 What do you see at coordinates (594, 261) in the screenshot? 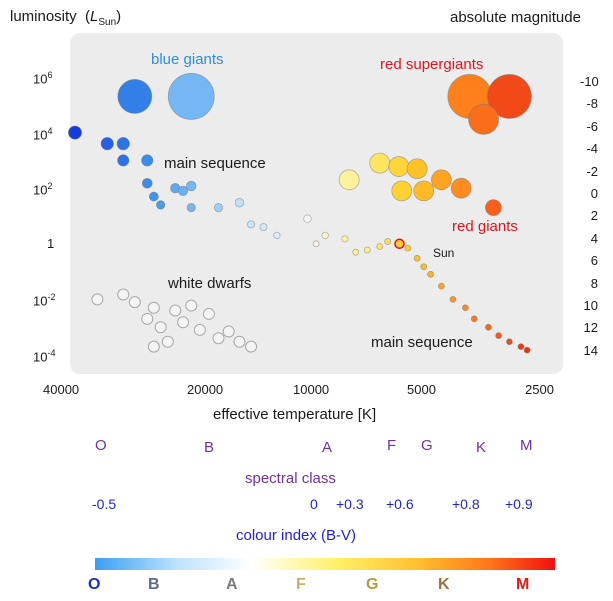
I see `mag-tick: 6` at bounding box center [594, 261].